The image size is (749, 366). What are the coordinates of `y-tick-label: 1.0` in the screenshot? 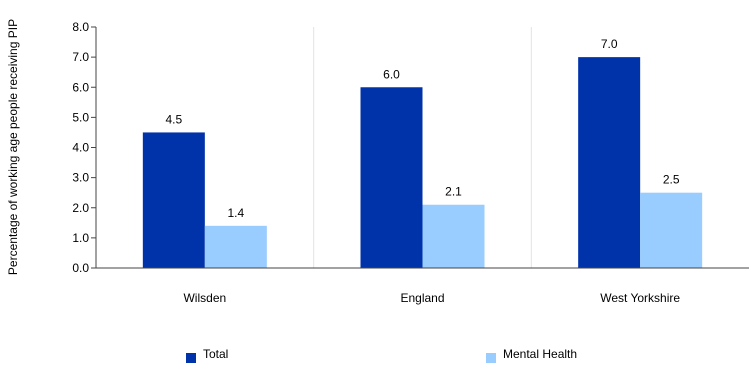 It's located at (80, 238).